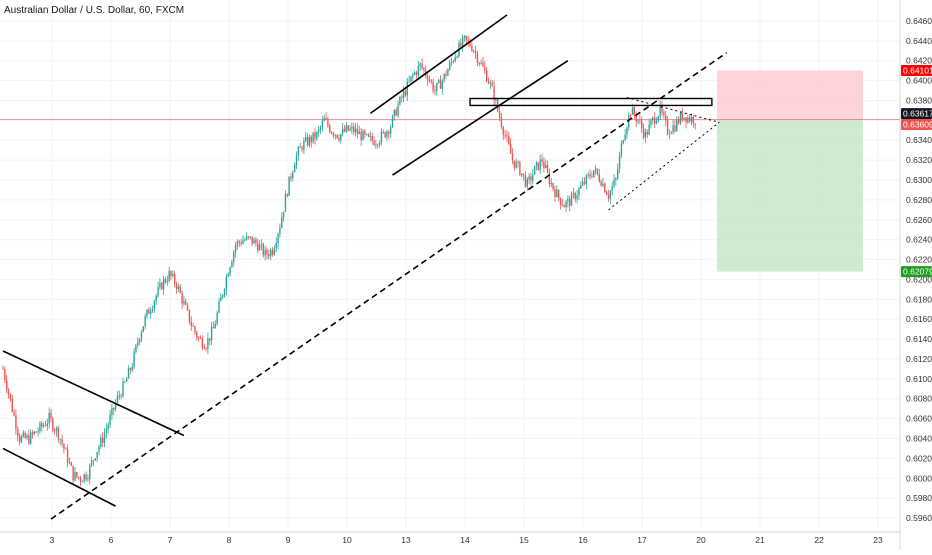  I want to click on upper-channel-top-line, so click(438, 64).